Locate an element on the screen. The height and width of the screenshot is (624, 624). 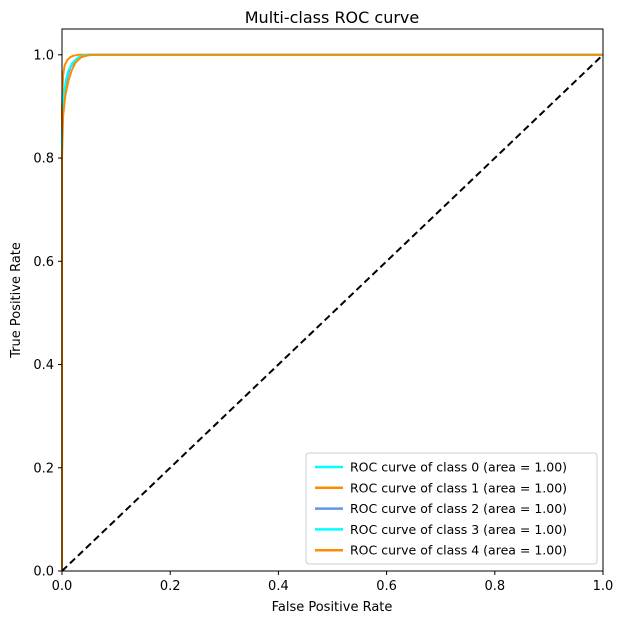
y-tick-label: 0.8 is located at coordinates (43, 159).